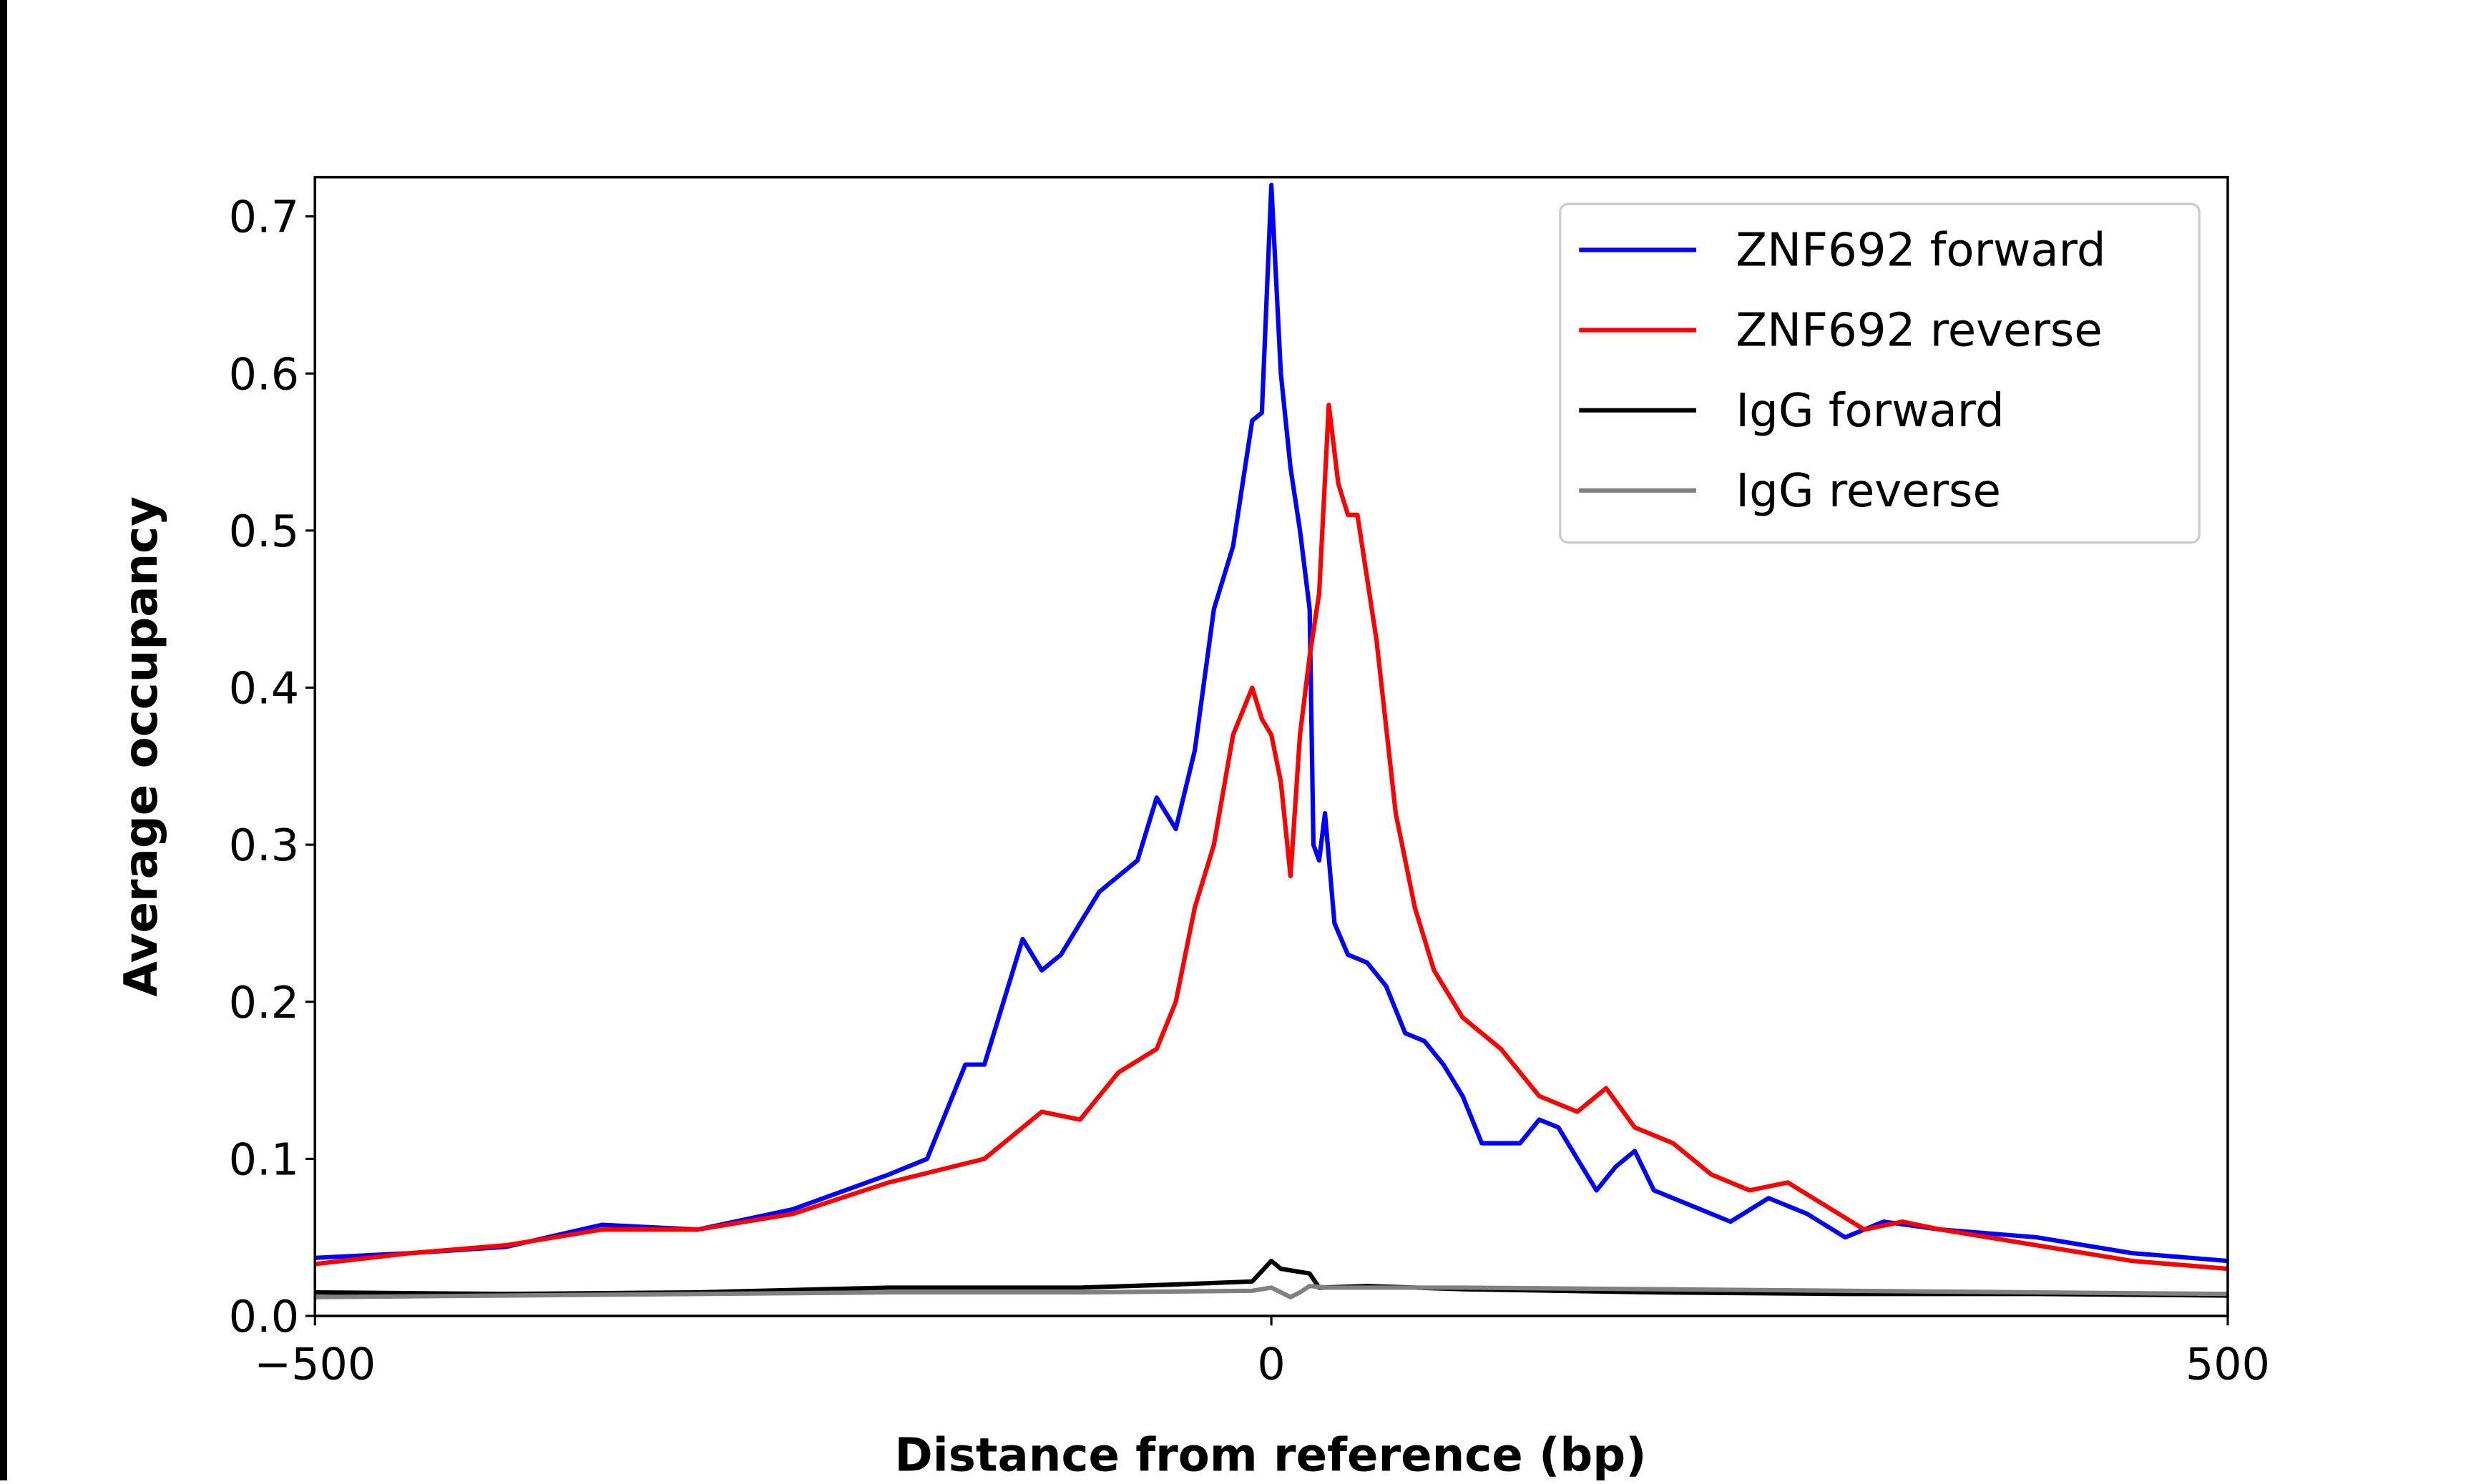  Describe the element at coordinates (1920, 331) in the screenshot. I see `legend-label: ZNF692 reverse` at that location.